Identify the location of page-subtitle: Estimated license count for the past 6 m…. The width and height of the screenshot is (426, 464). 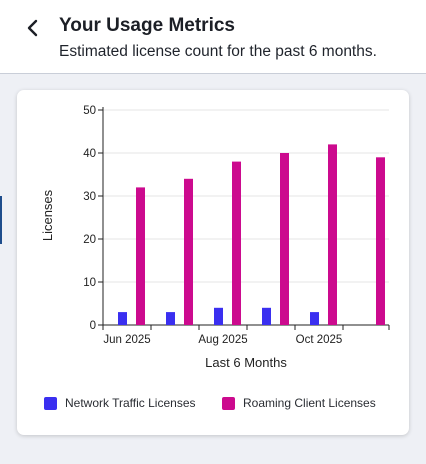
(218, 51).